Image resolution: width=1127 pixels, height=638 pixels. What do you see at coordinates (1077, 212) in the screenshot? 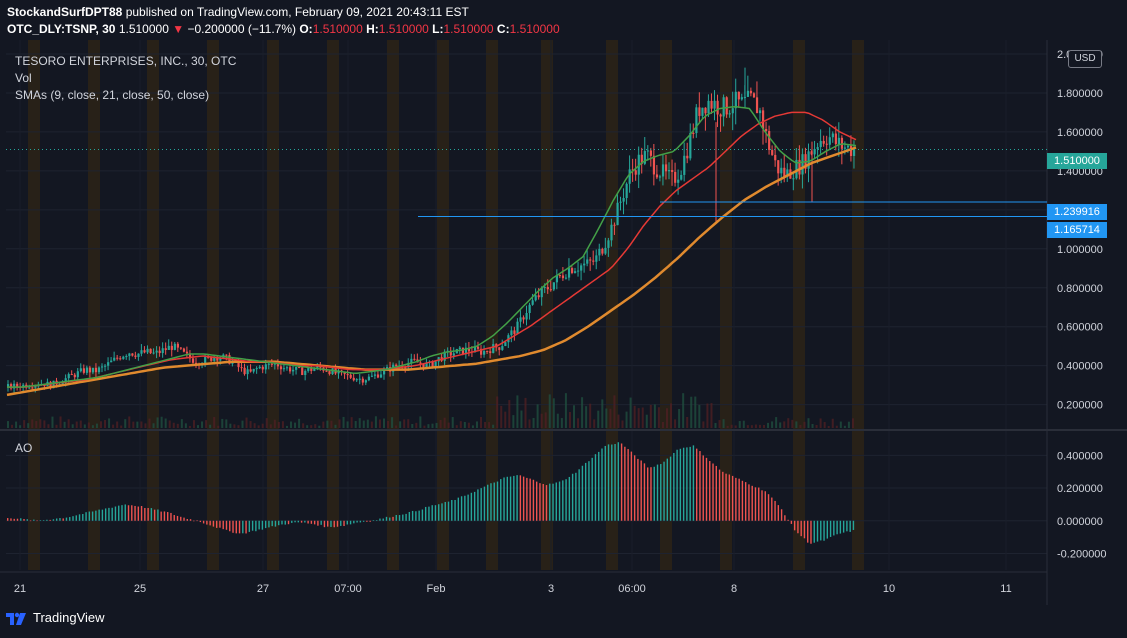
I see `hline-tag-1: 1.239916` at bounding box center [1077, 212].